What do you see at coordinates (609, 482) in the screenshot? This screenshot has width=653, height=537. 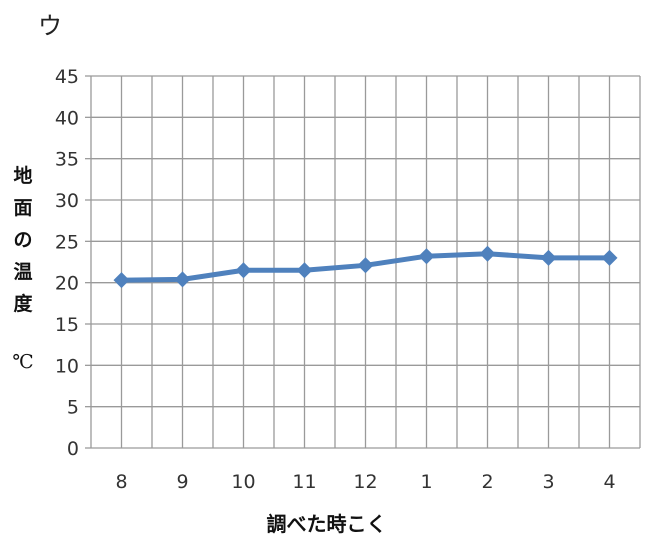 I see `x-tick-label: 4` at bounding box center [609, 482].